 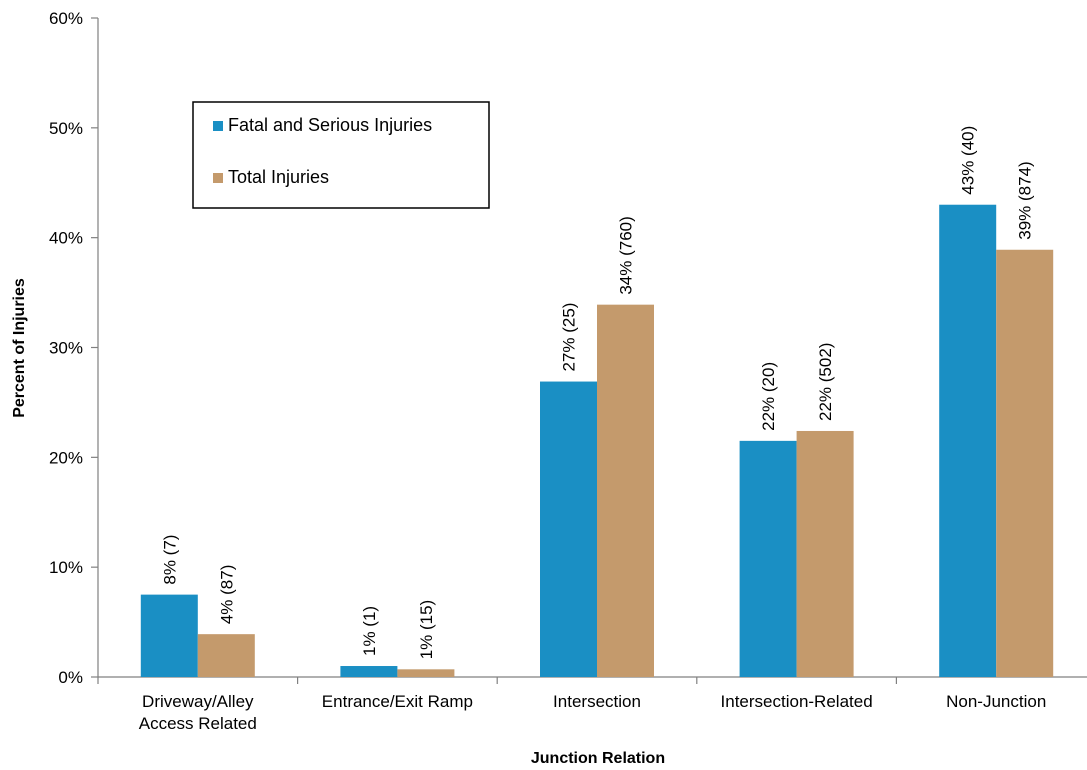 I want to click on data-label: 4% (87), so click(x=226, y=595).